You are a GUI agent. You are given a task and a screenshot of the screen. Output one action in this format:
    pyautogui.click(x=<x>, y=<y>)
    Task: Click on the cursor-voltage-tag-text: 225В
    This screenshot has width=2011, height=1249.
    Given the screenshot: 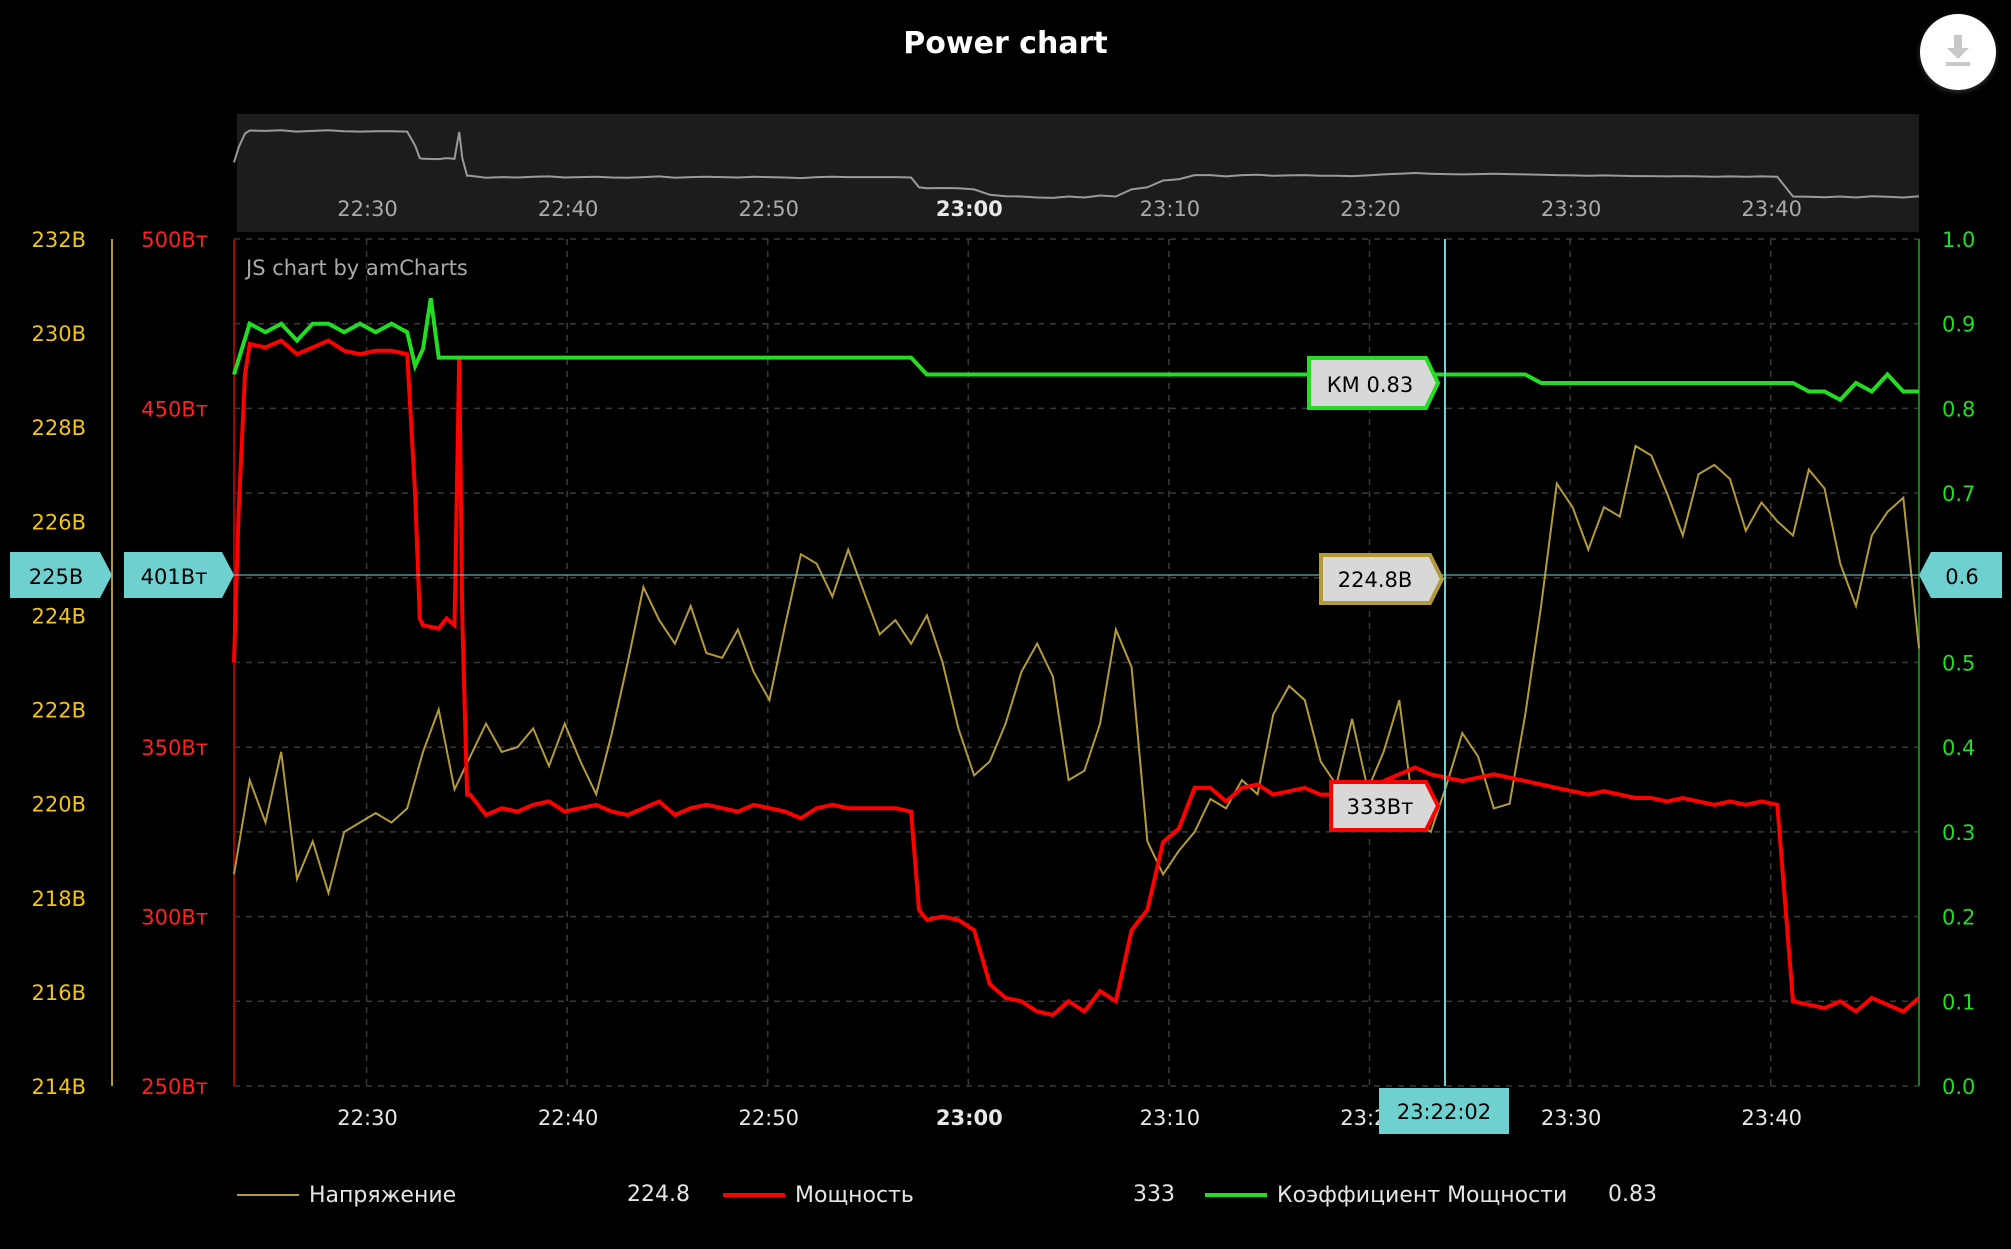 What is the action you would take?
    pyautogui.click(x=56, y=577)
    